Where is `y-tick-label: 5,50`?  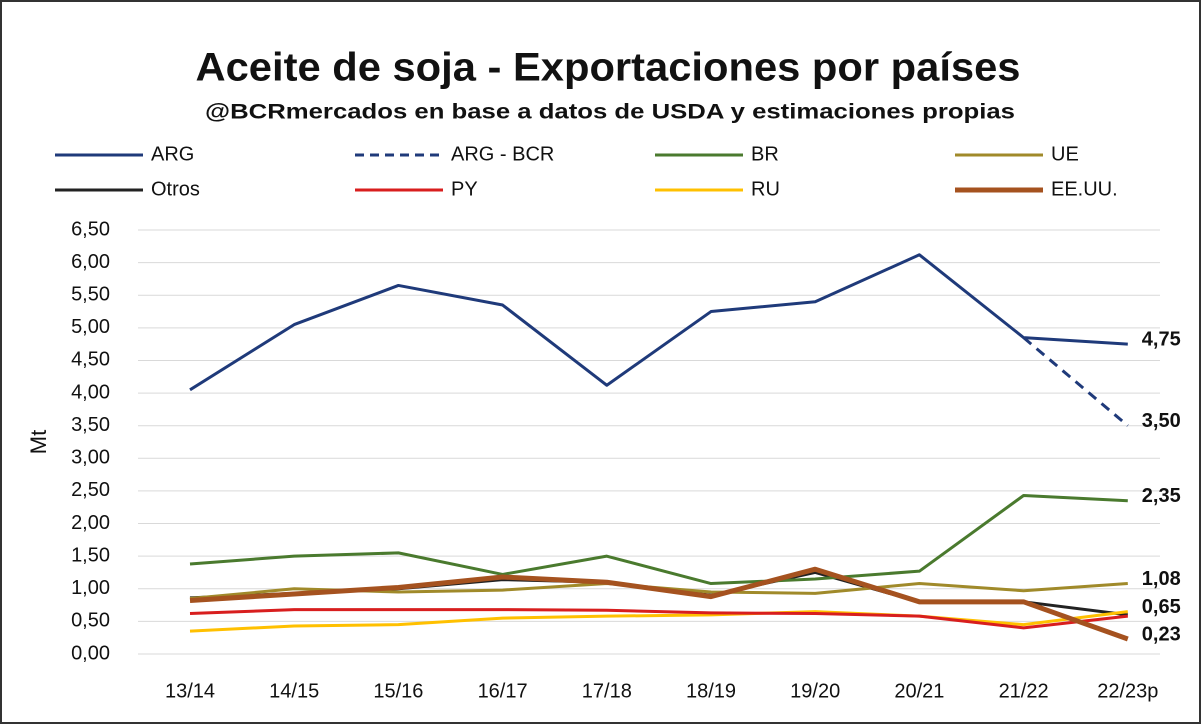 y-tick-label: 5,50 is located at coordinates (90, 295).